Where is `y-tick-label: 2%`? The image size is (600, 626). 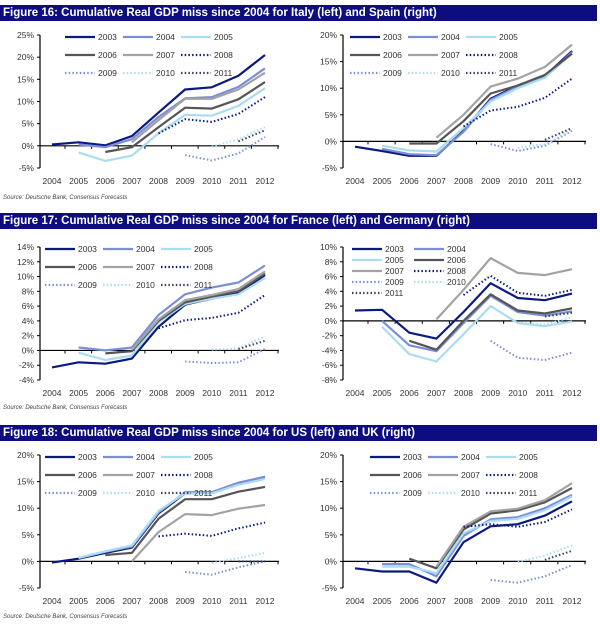 y-tick-label: 2% is located at coordinates (331, 306).